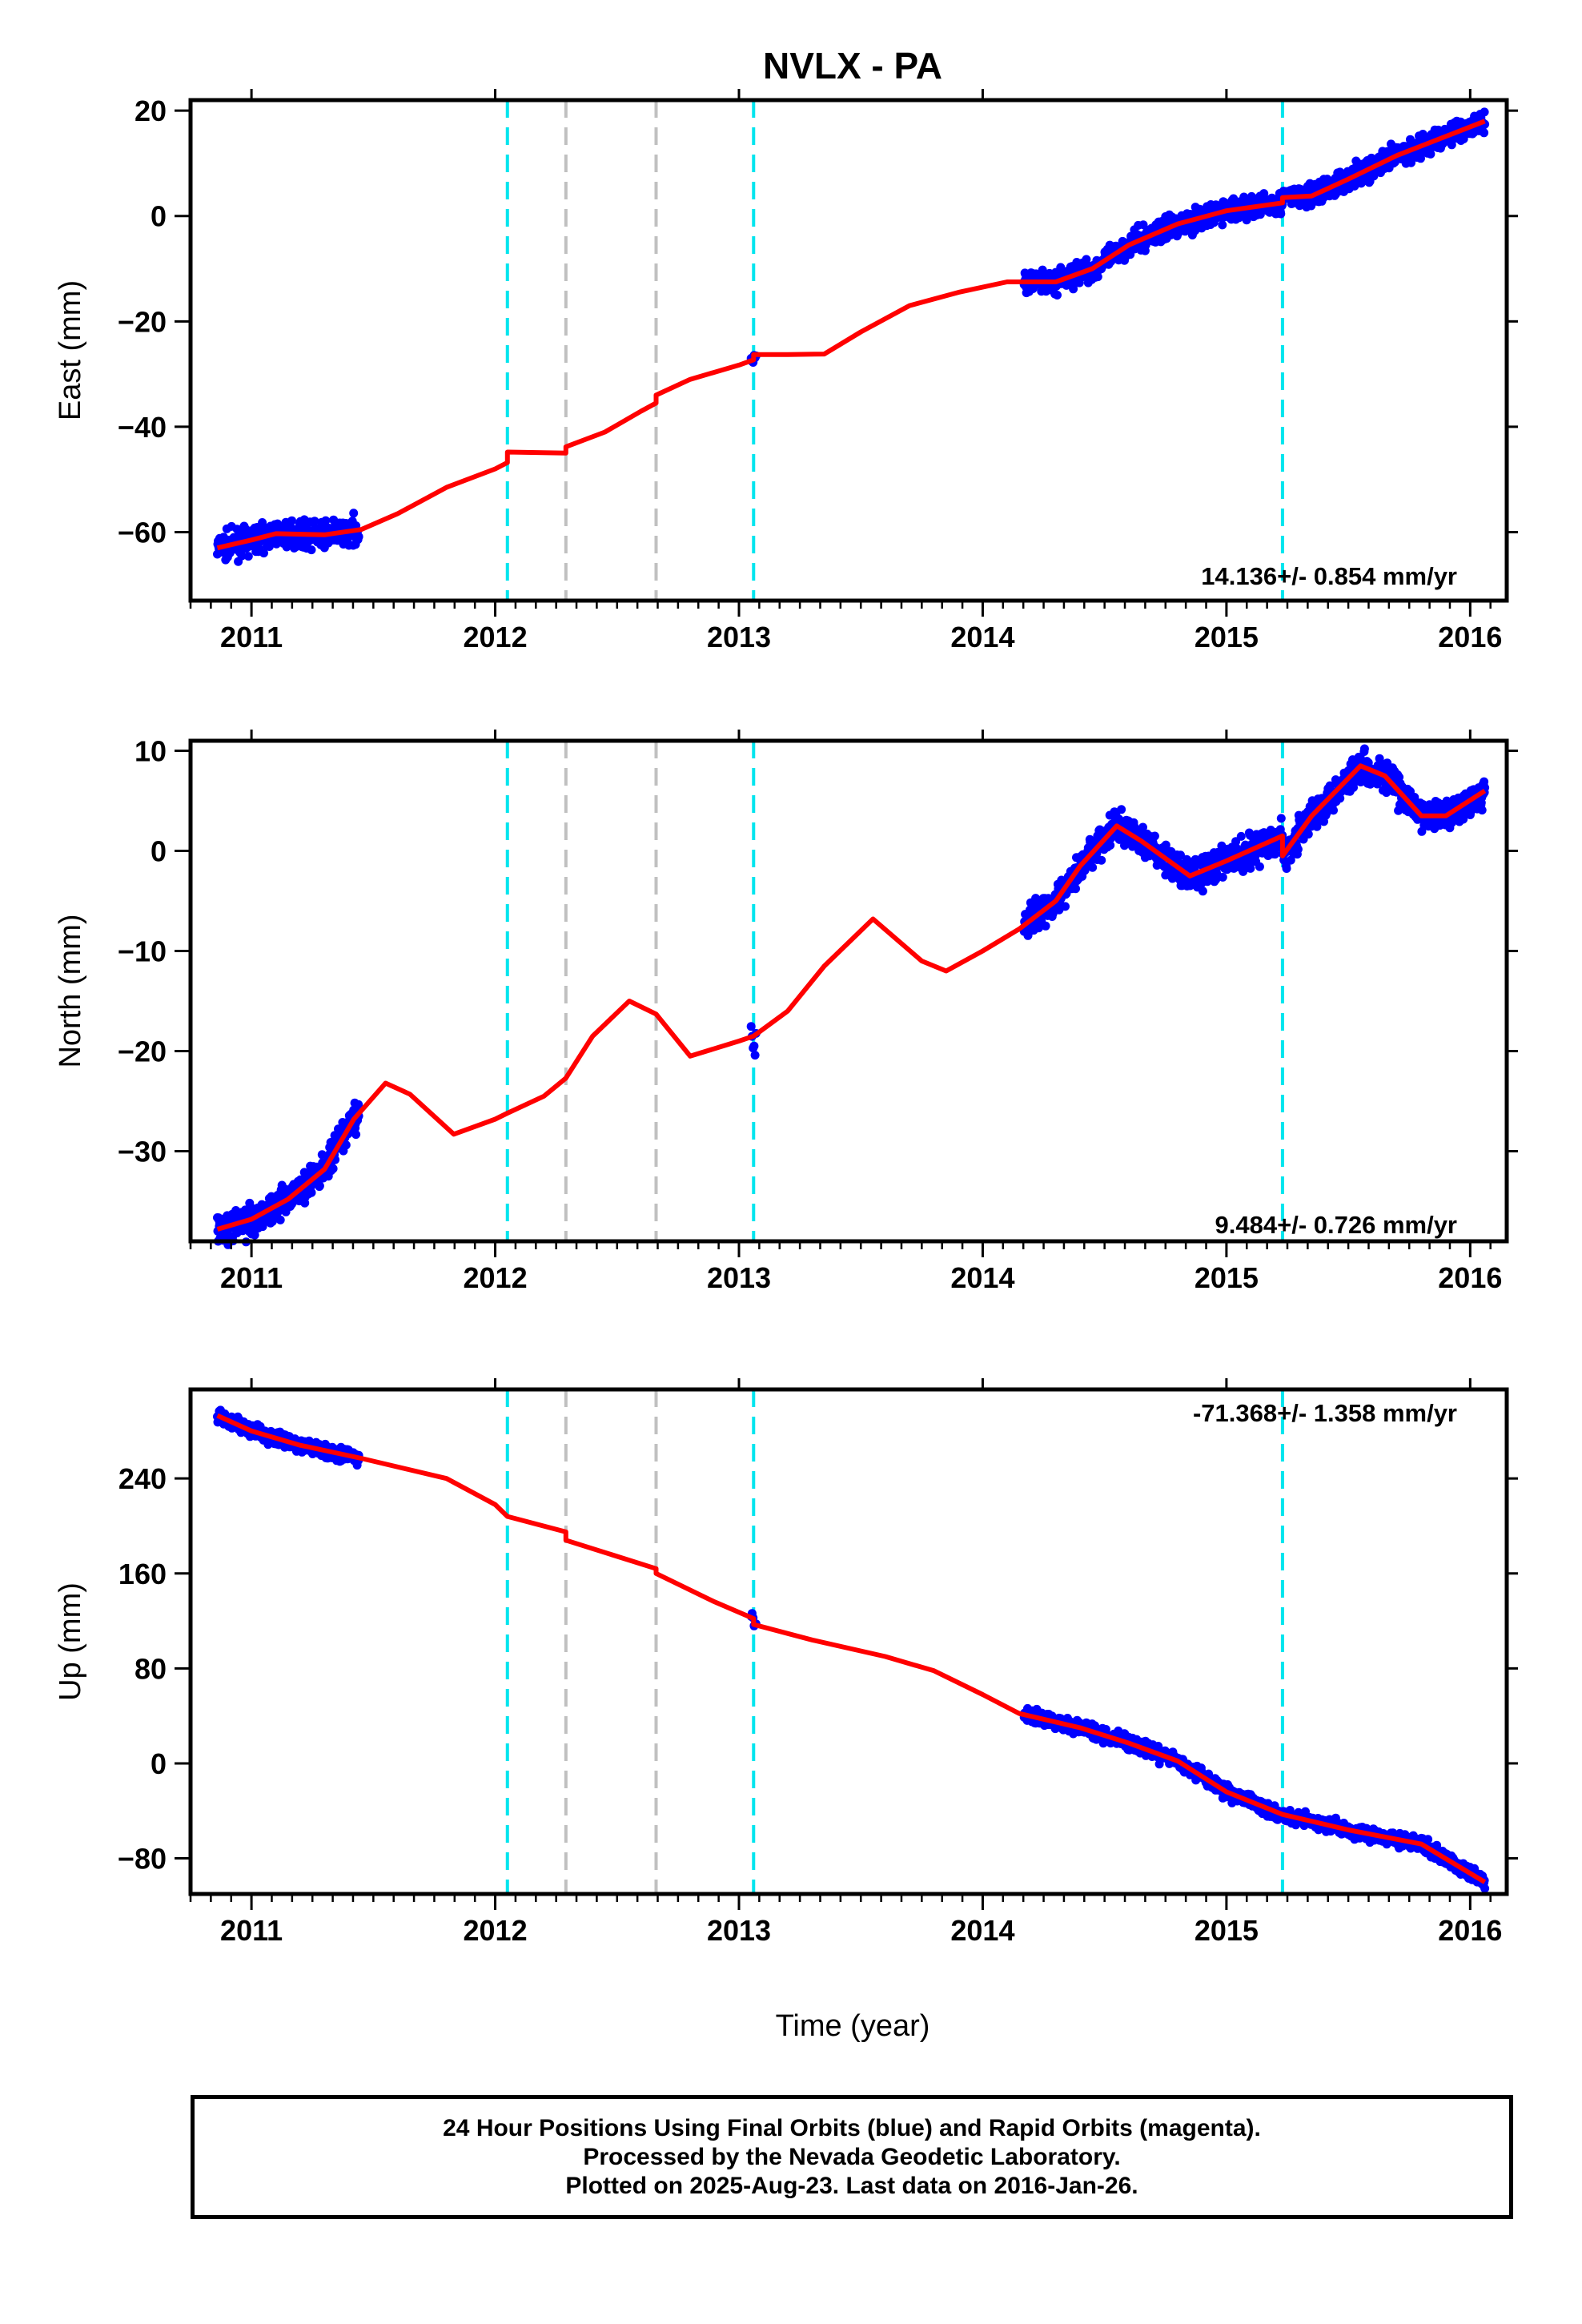  What do you see at coordinates (70, 350) in the screenshot?
I see `y-axis-label: East (mm)` at bounding box center [70, 350].